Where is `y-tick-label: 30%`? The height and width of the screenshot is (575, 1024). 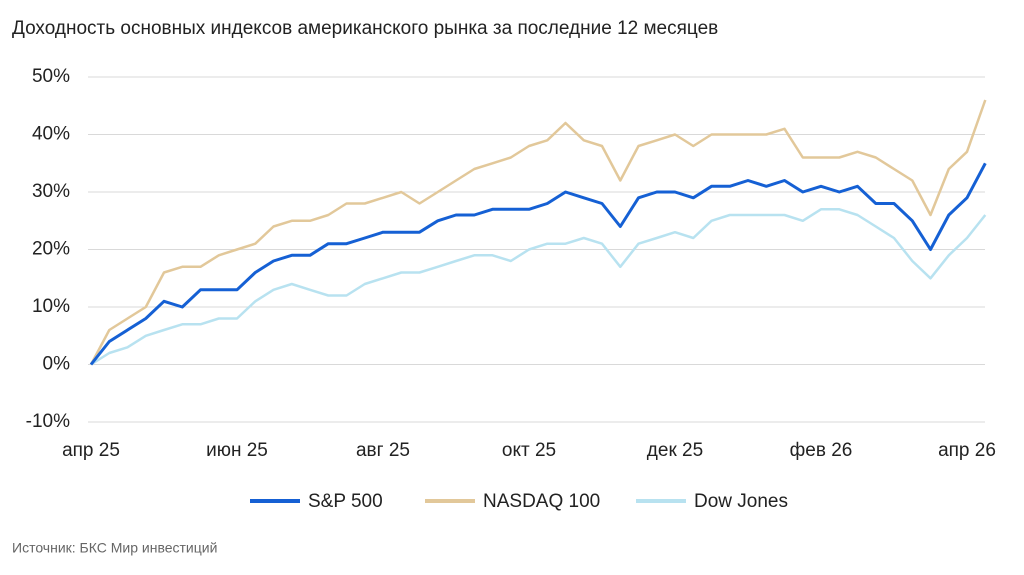
y-tick-label: 30% is located at coordinates (51, 191).